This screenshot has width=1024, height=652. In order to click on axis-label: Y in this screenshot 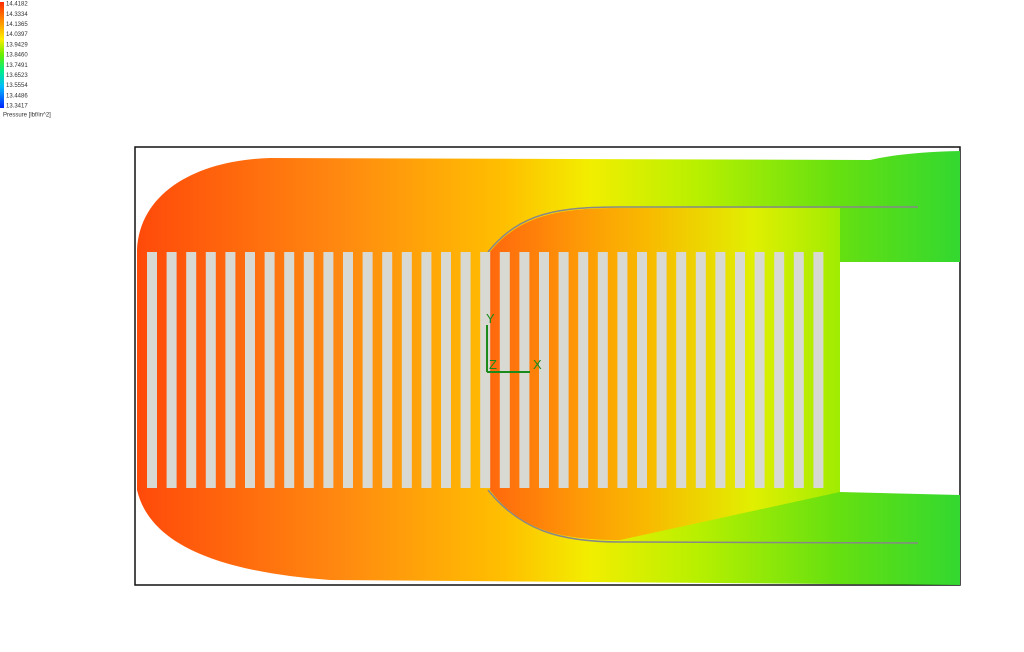, I will do `click(490, 318)`.